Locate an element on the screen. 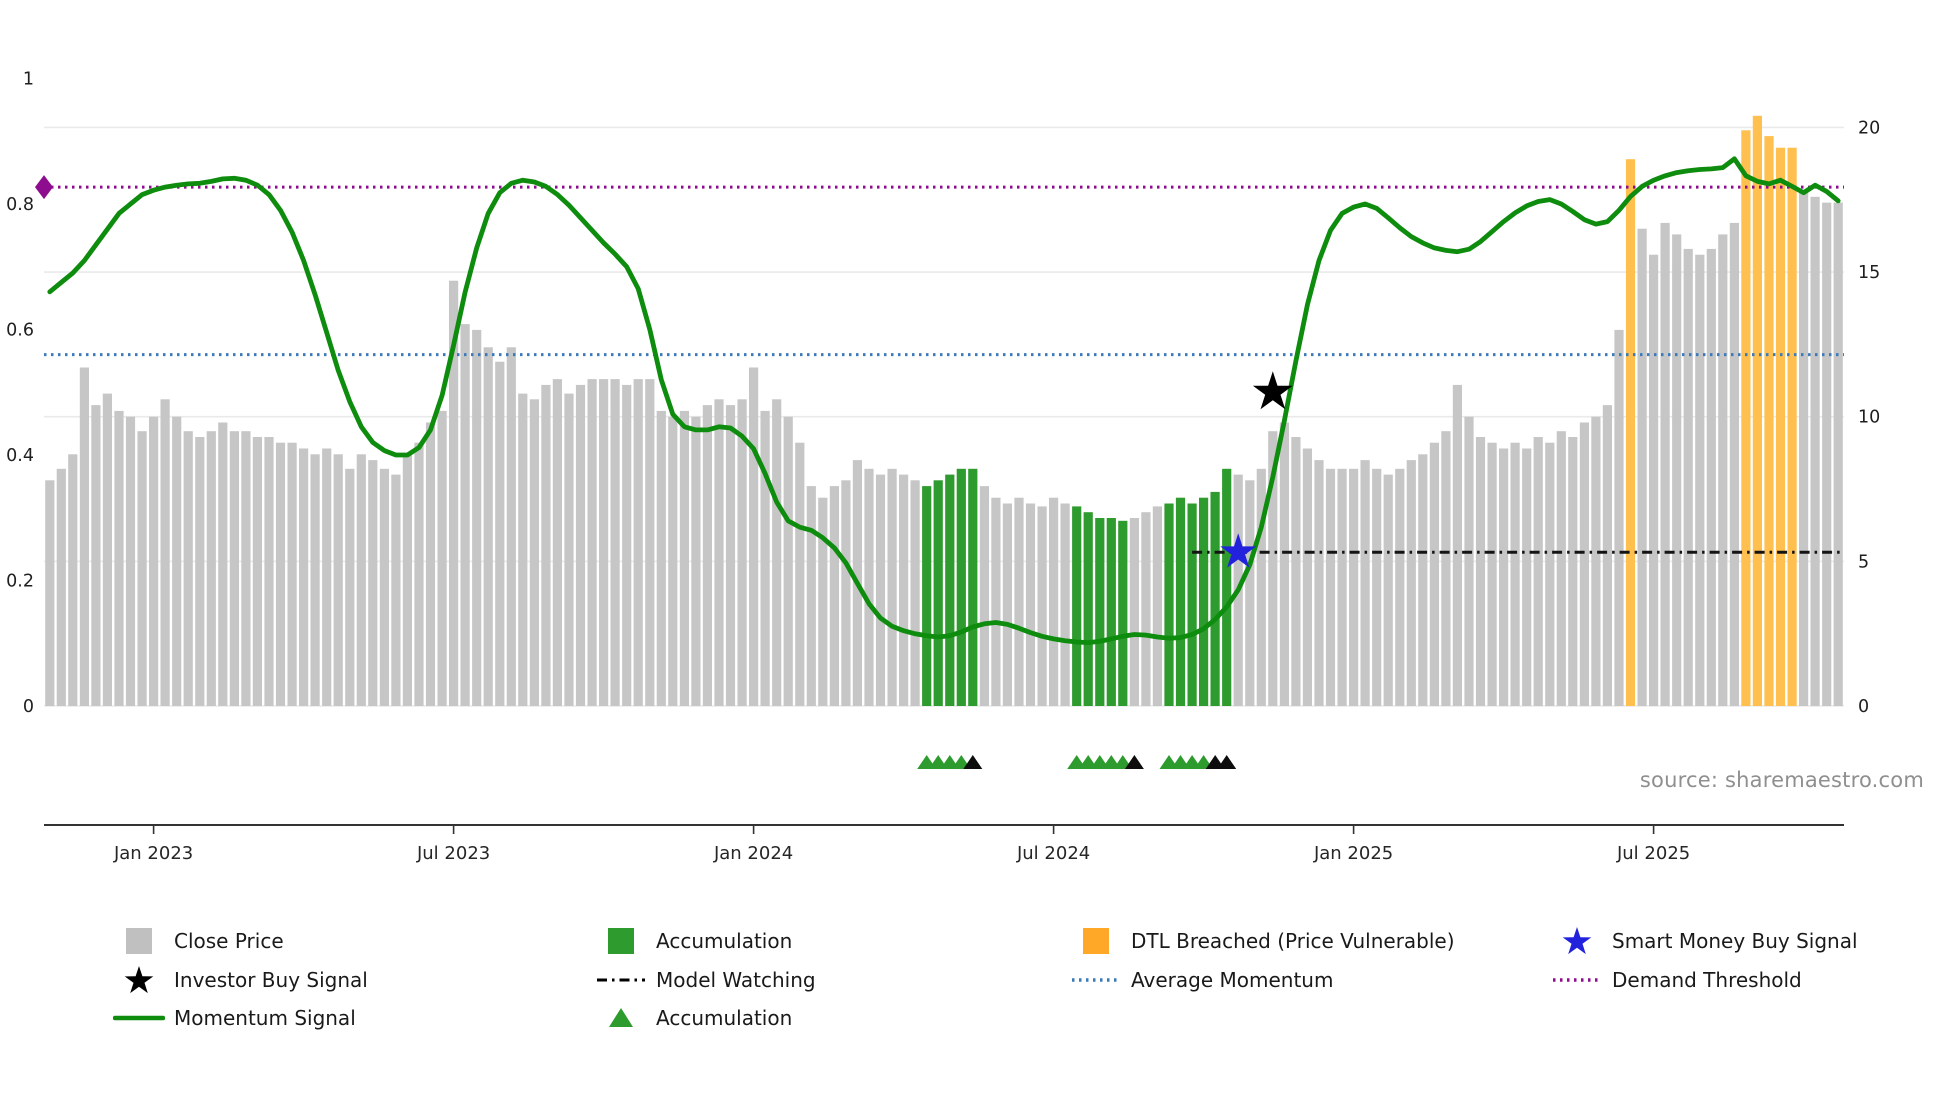 This screenshot has height=1102, width=1960. demand-threshold-dot-swatch-icon is located at coordinates (1577, 980).